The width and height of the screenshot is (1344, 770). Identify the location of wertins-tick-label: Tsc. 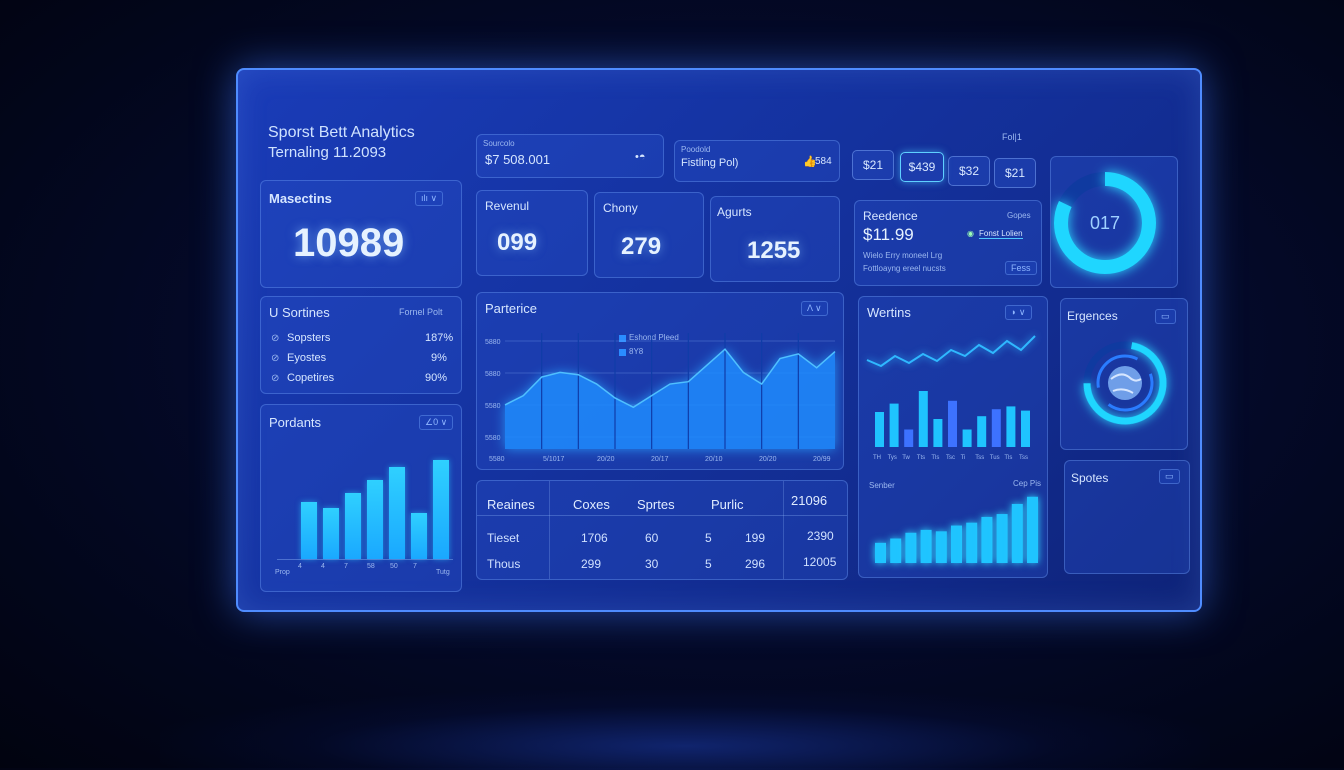
(950, 458).